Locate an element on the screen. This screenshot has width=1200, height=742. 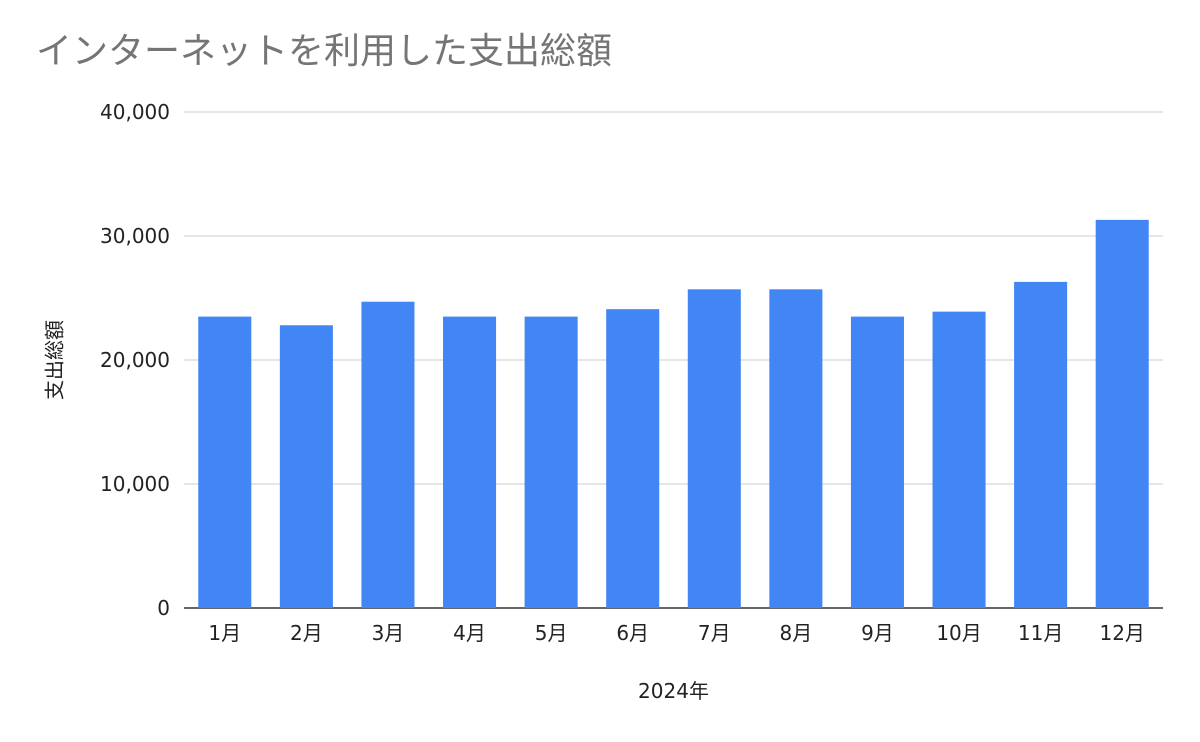
x-tick-label: 6月 is located at coordinates (632, 633).